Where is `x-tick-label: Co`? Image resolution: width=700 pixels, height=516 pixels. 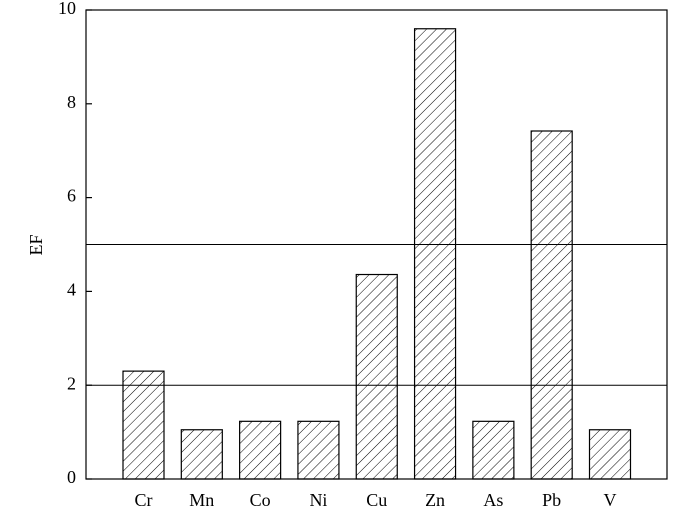
x-tick-label: Co is located at coordinates (260, 500).